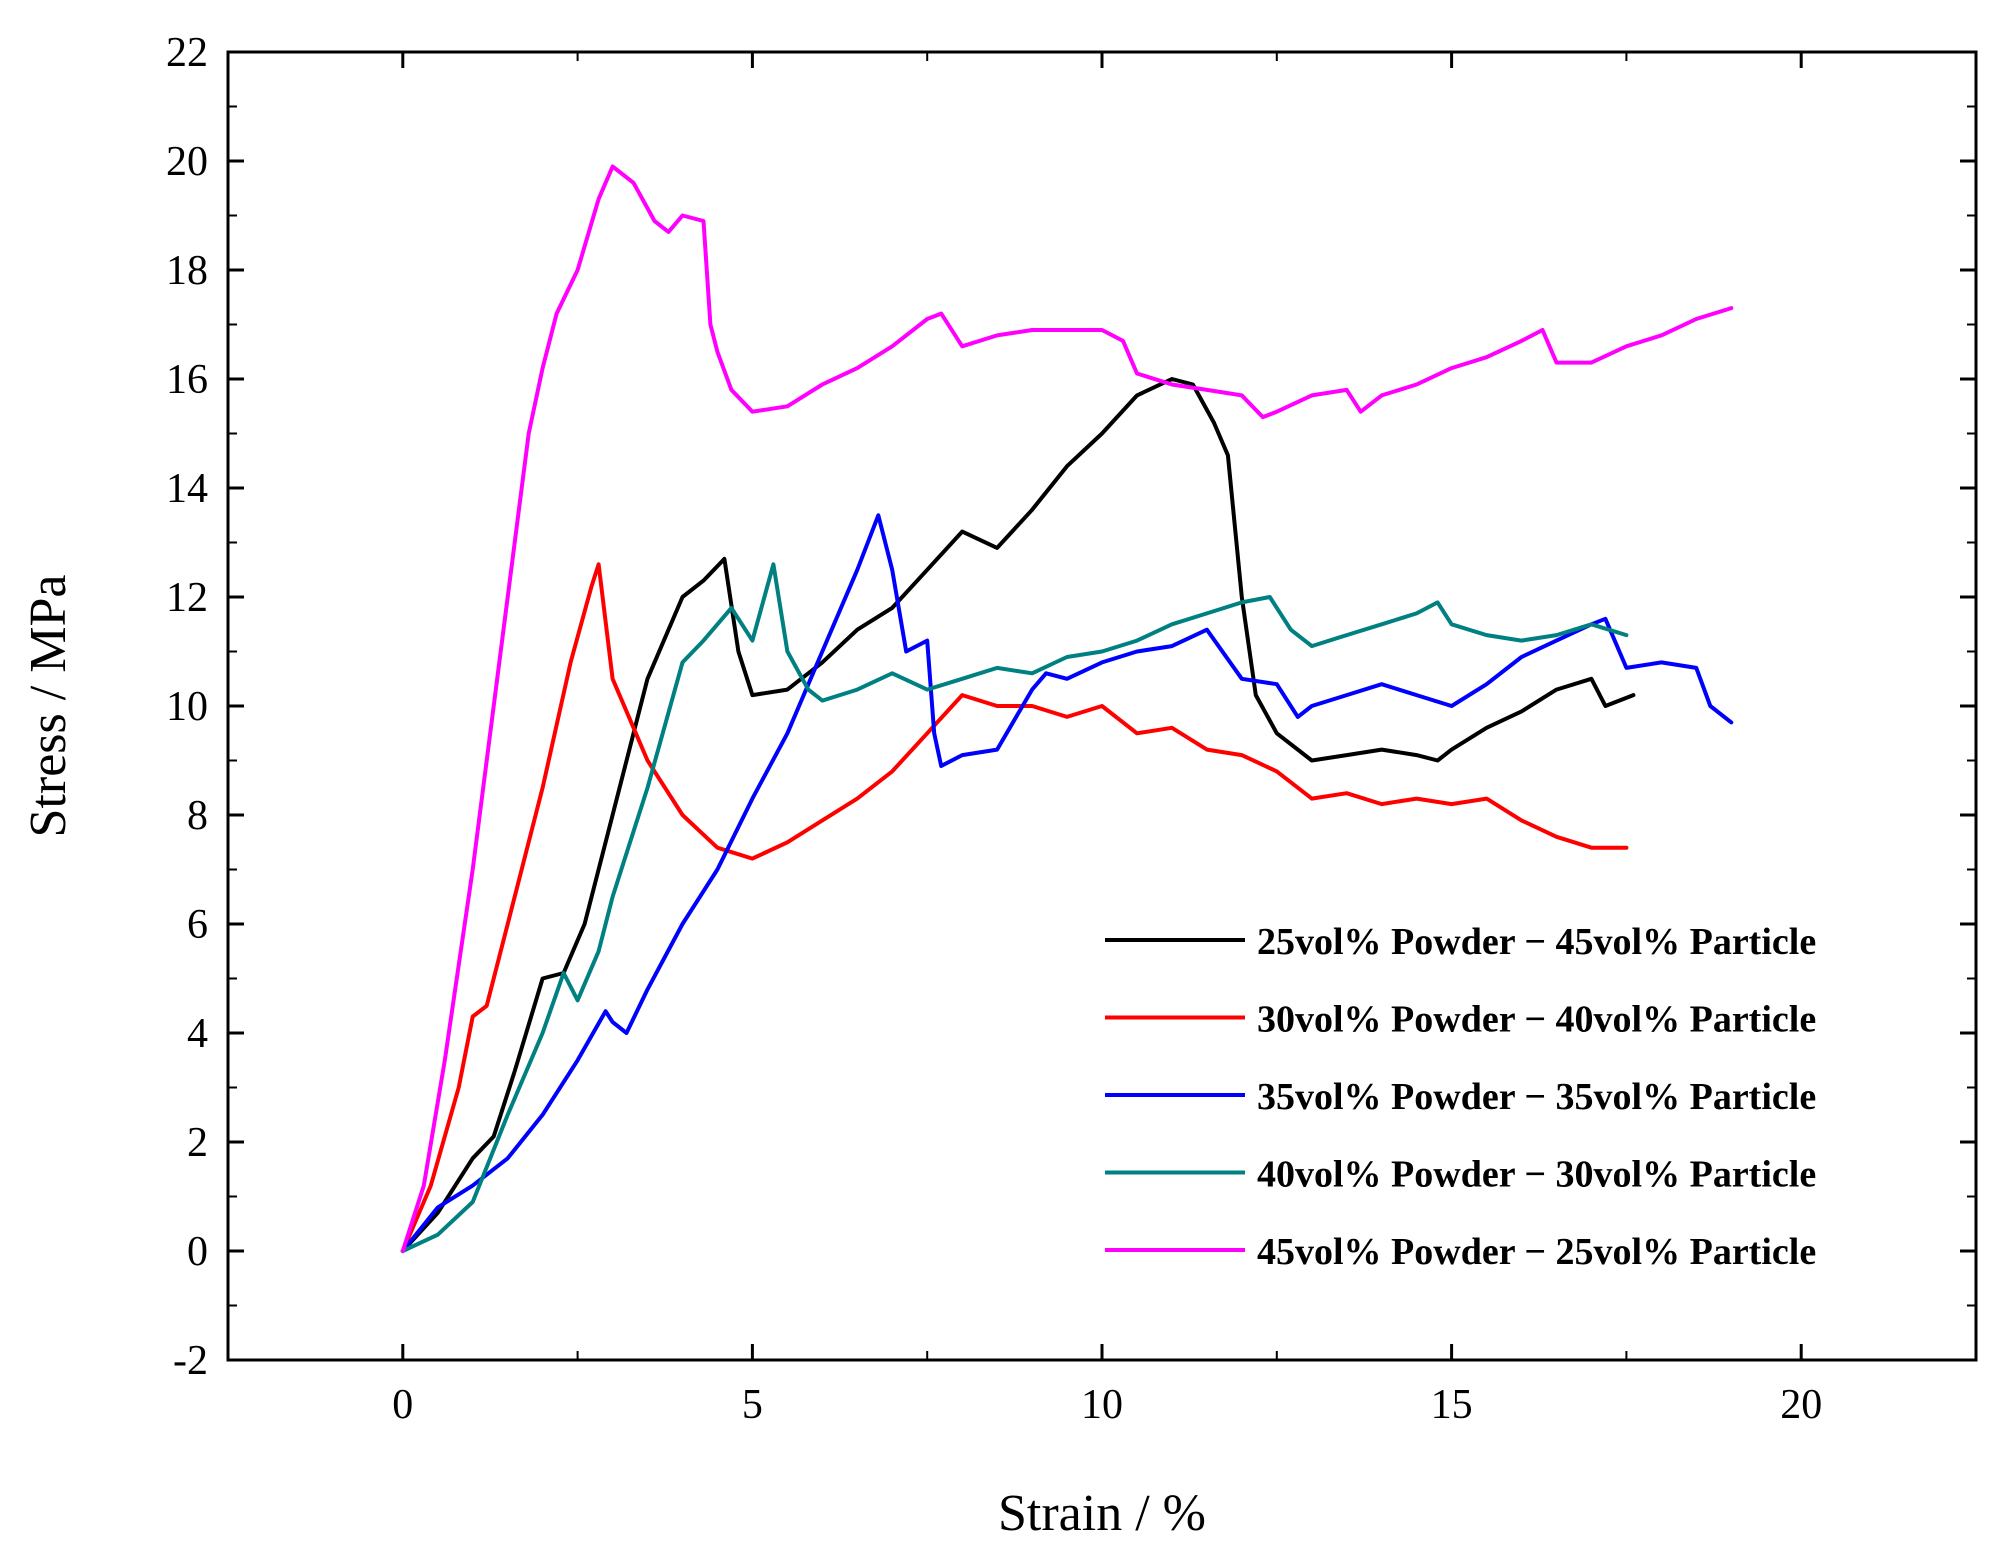 The height and width of the screenshot is (1550, 1997). I want to click on x-tick-label: 15, so click(1452, 1405).